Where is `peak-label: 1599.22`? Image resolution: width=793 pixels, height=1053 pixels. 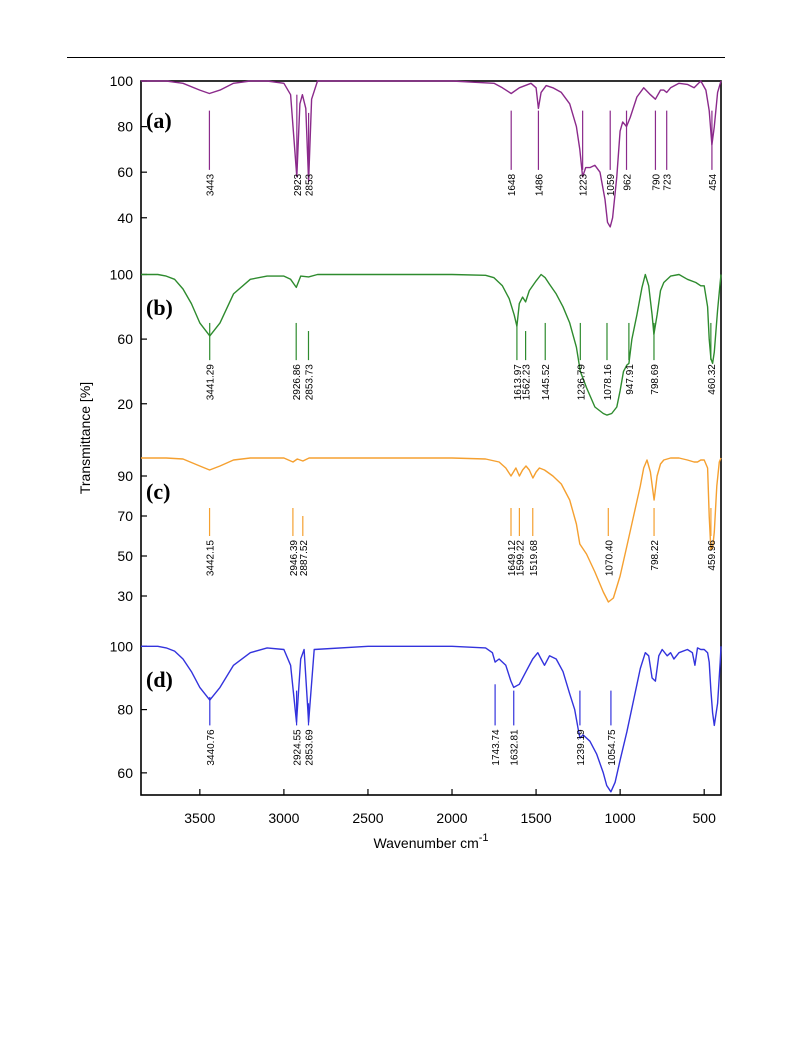 peak-label: 1599.22 is located at coordinates (520, 558).